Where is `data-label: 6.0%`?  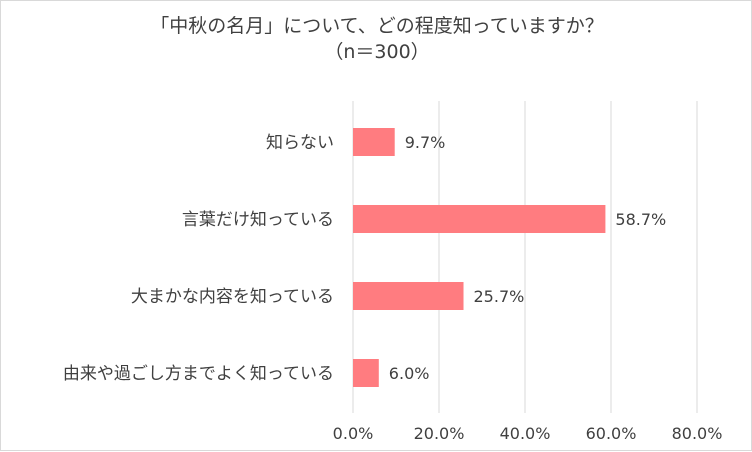
data-label: 6.0% is located at coordinates (409, 373).